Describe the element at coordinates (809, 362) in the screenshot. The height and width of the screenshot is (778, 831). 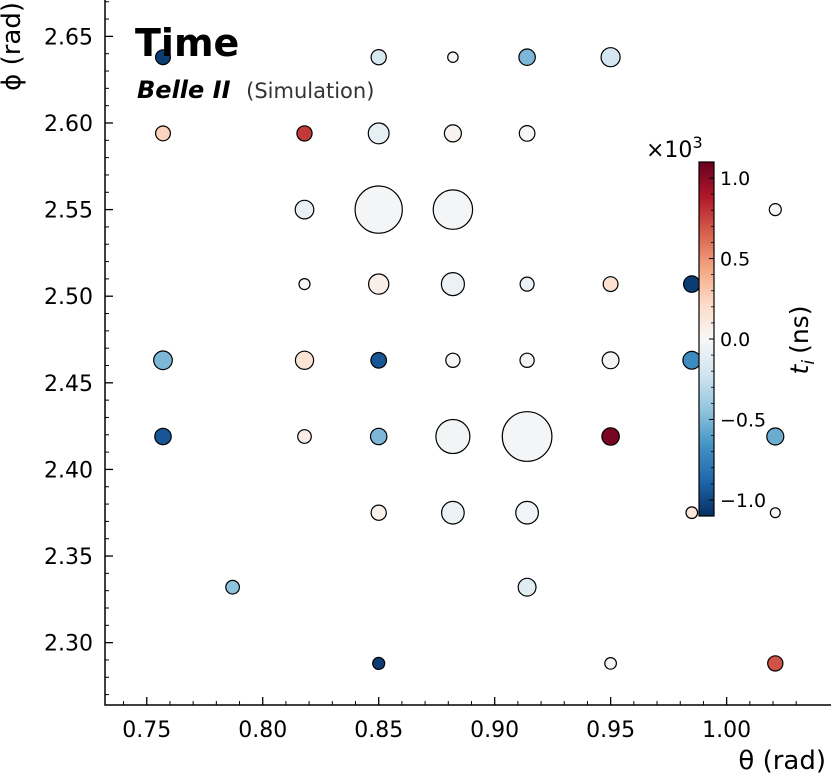
I see `colorbar-label-sub: i` at that location.